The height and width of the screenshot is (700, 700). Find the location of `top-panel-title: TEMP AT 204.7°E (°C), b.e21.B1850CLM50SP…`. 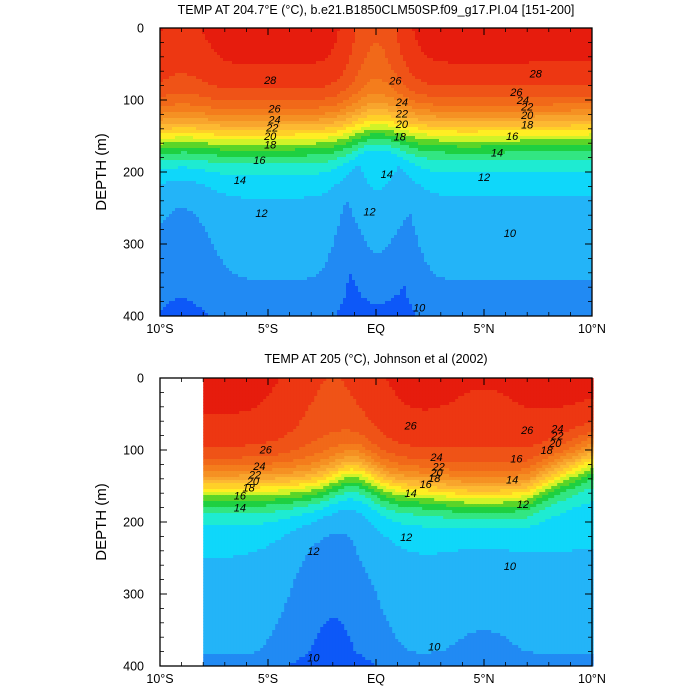

top-panel-title: TEMP AT 204.7°E (°C), b.e21.B1850CLM50SP… is located at coordinates (376, 10).